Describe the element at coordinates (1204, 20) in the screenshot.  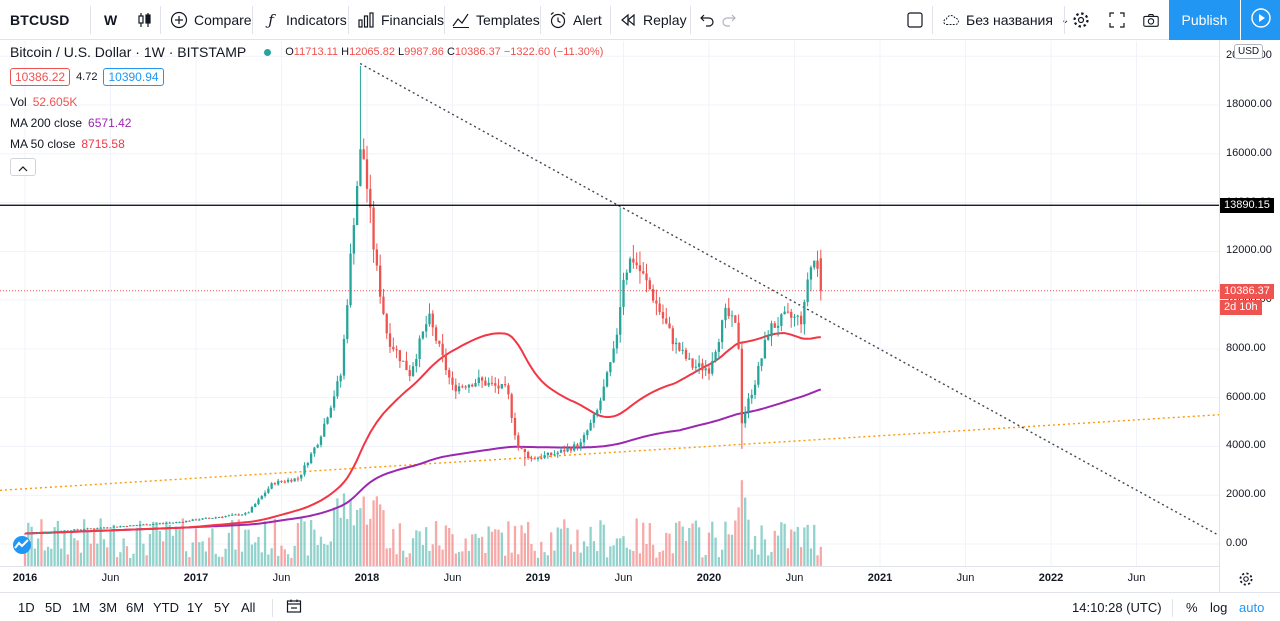
I see `publish-button: Publish` at that location.